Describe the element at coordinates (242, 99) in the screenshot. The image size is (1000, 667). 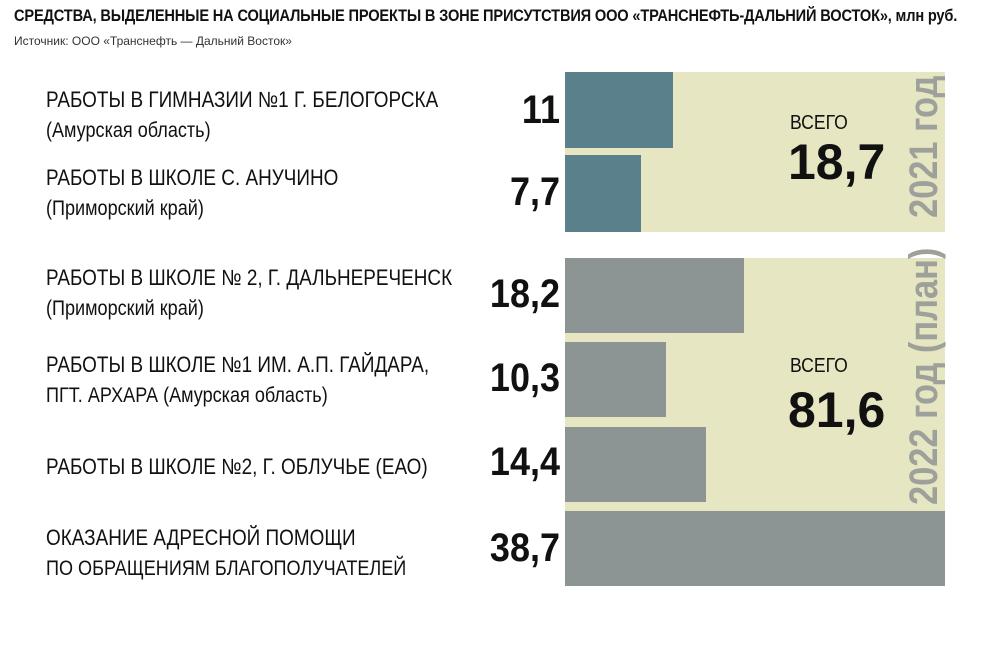
I see `row-label-line1: РАБОТЫ В ГИМНАЗИИ №1 Г. БЕЛОГОРСКА` at that location.